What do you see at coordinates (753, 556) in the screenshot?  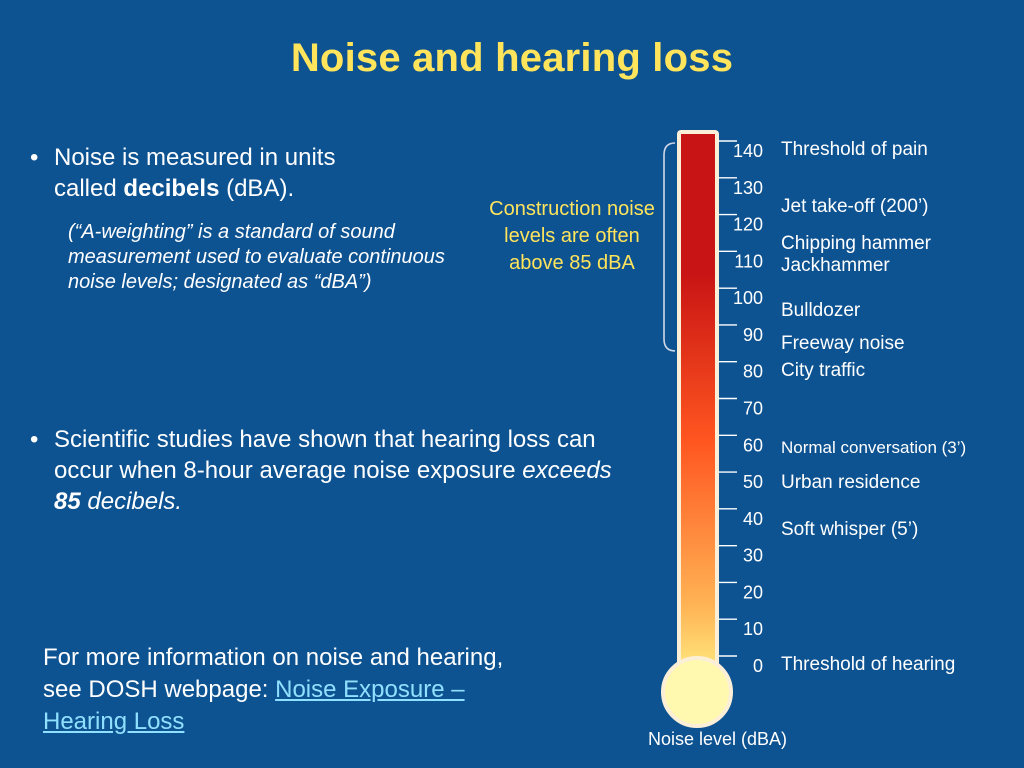 I see `tick-label-30: 30` at bounding box center [753, 556].